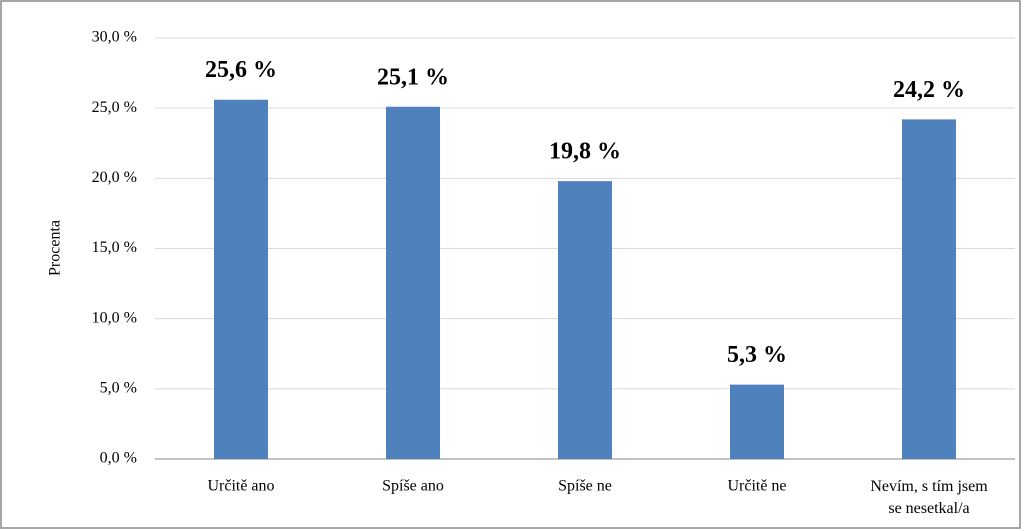 This screenshot has width=1029, height=531. What do you see at coordinates (585, 486) in the screenshot?
I see `x-tick-label: Spíše ne` at bounding box center [585, 486].